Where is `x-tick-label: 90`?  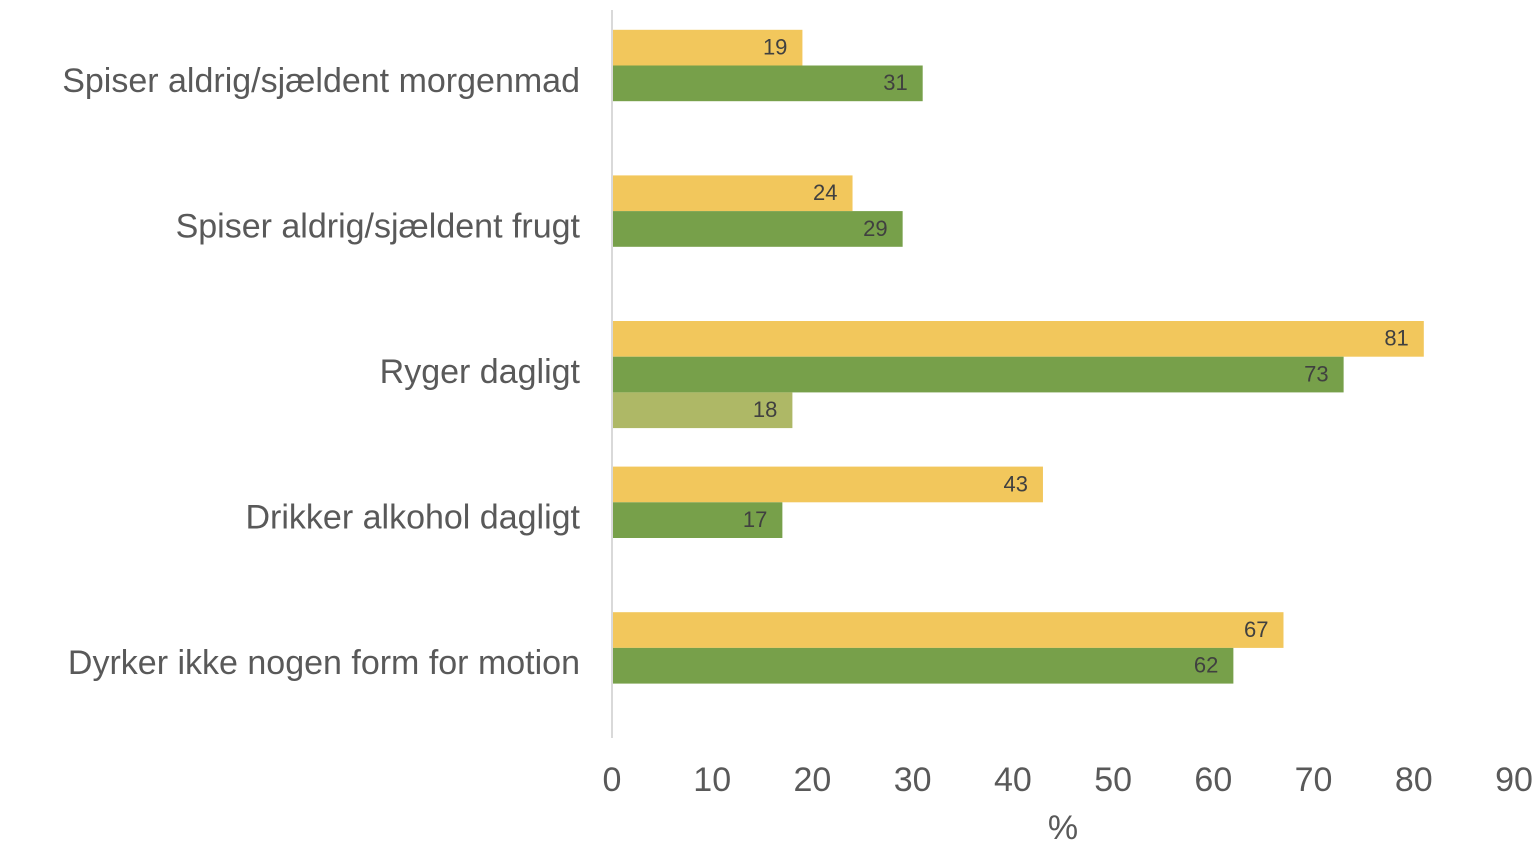 x-tick-label: 90 is located at coordinates (1514, 780).